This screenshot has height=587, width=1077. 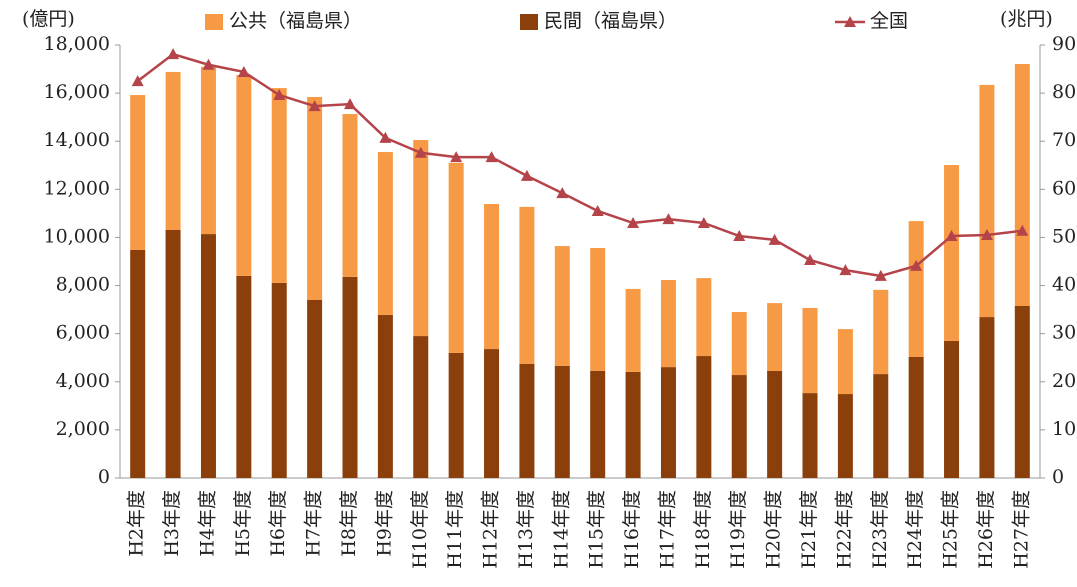 I want to click on y-tick-label: 4,000, so click(x=83, y=381).